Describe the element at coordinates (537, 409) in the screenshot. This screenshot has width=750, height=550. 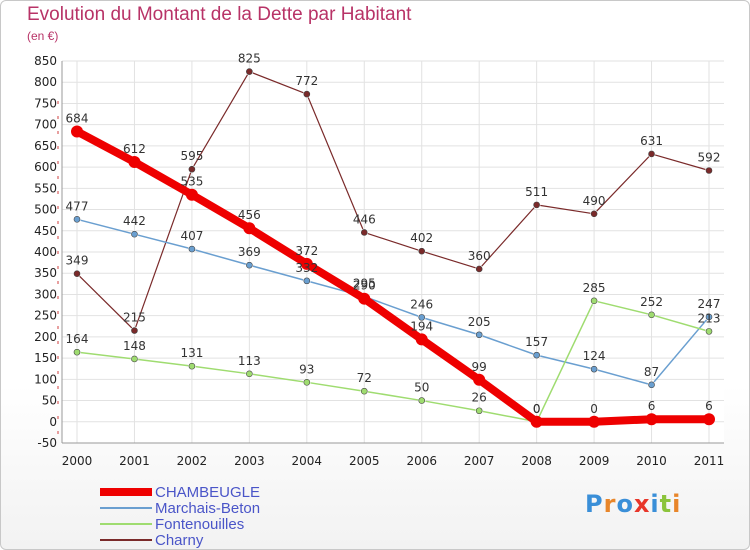
I see `data-label: 0` at that location.